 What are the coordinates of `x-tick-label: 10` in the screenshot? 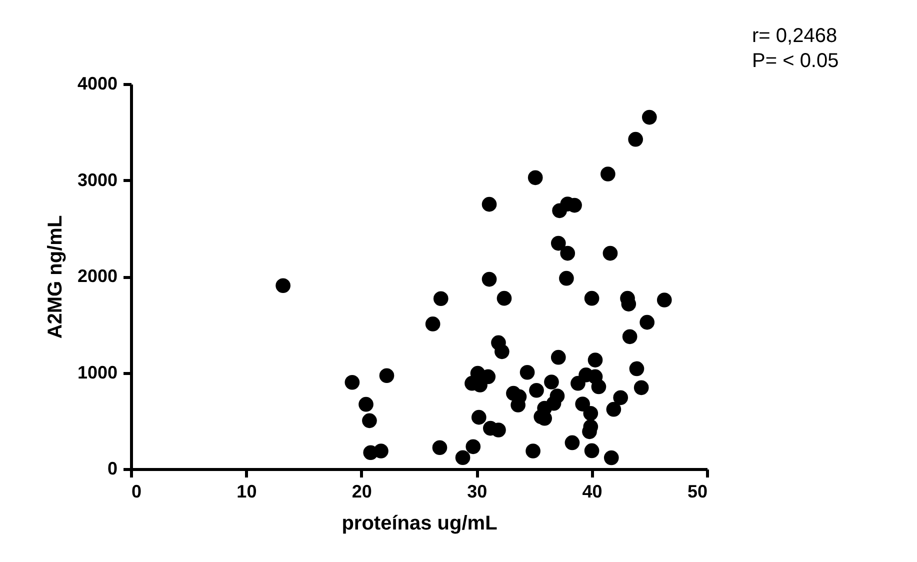 It's located at (246, 492).